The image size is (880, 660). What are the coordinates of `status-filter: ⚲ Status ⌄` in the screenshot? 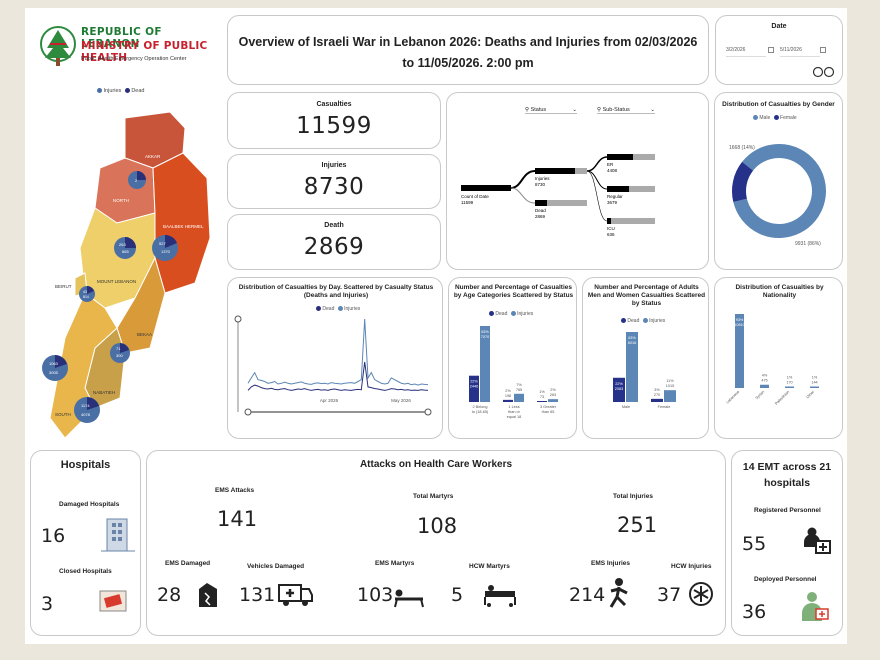 It's located at (551, 110).